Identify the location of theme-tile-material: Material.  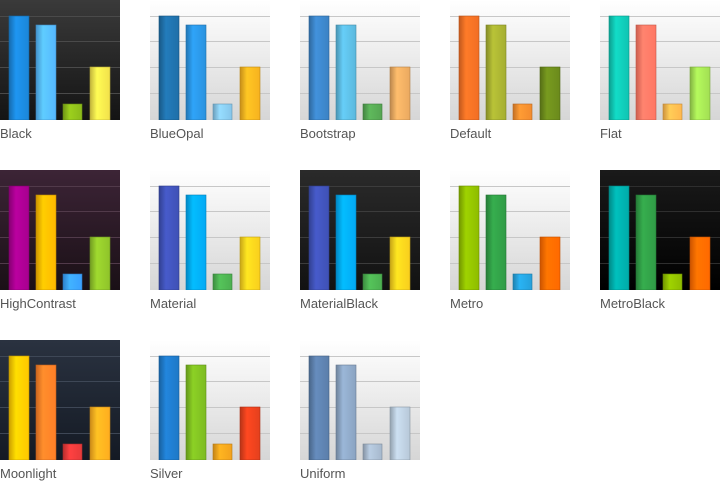
(210, 240).